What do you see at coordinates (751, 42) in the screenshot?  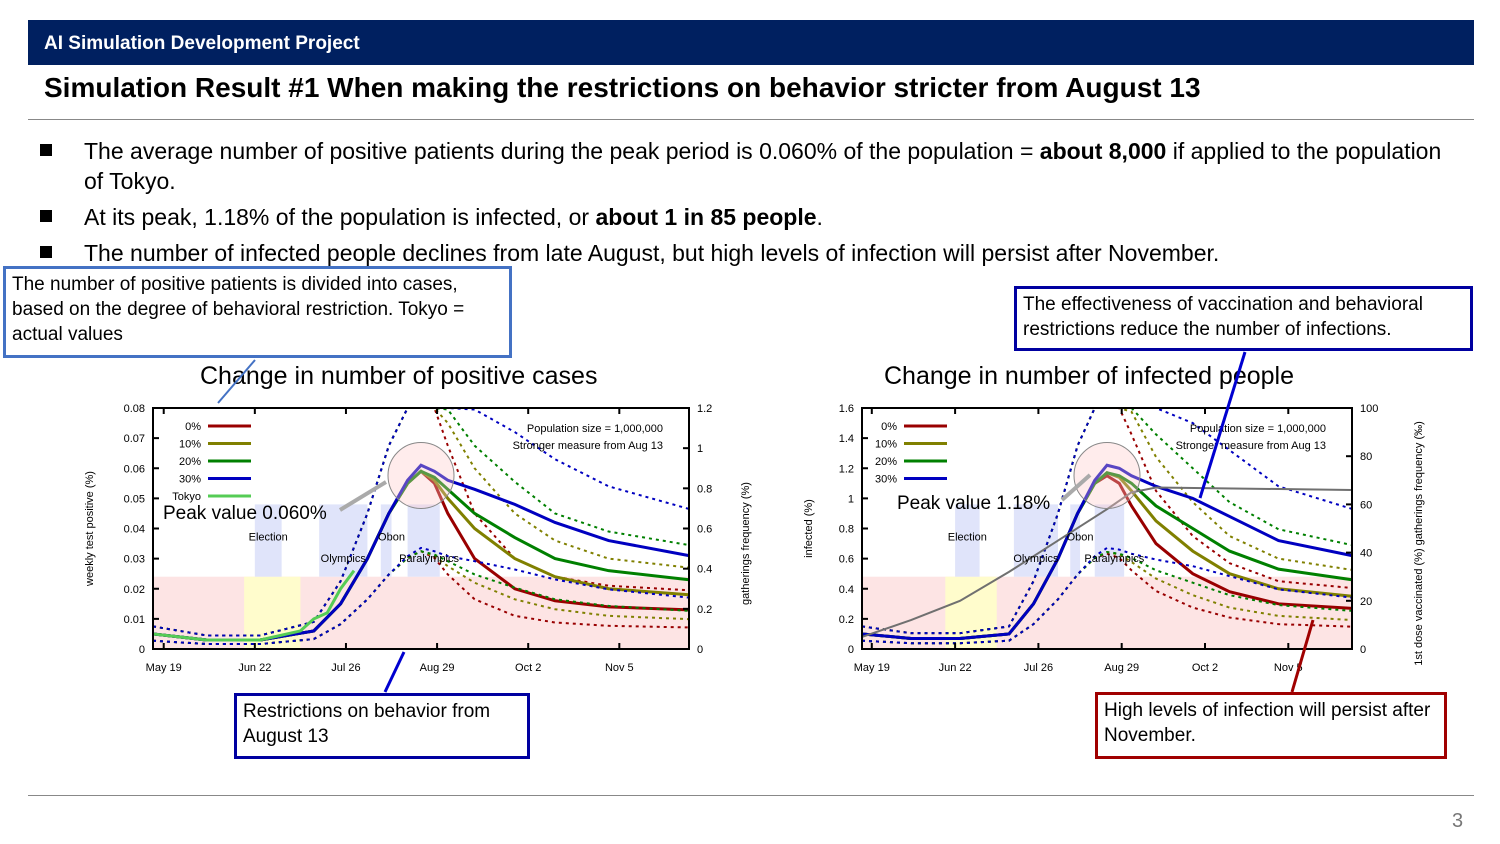 I see `header-bar: AI Simulation Development Project` at bounding box center [751, 42].